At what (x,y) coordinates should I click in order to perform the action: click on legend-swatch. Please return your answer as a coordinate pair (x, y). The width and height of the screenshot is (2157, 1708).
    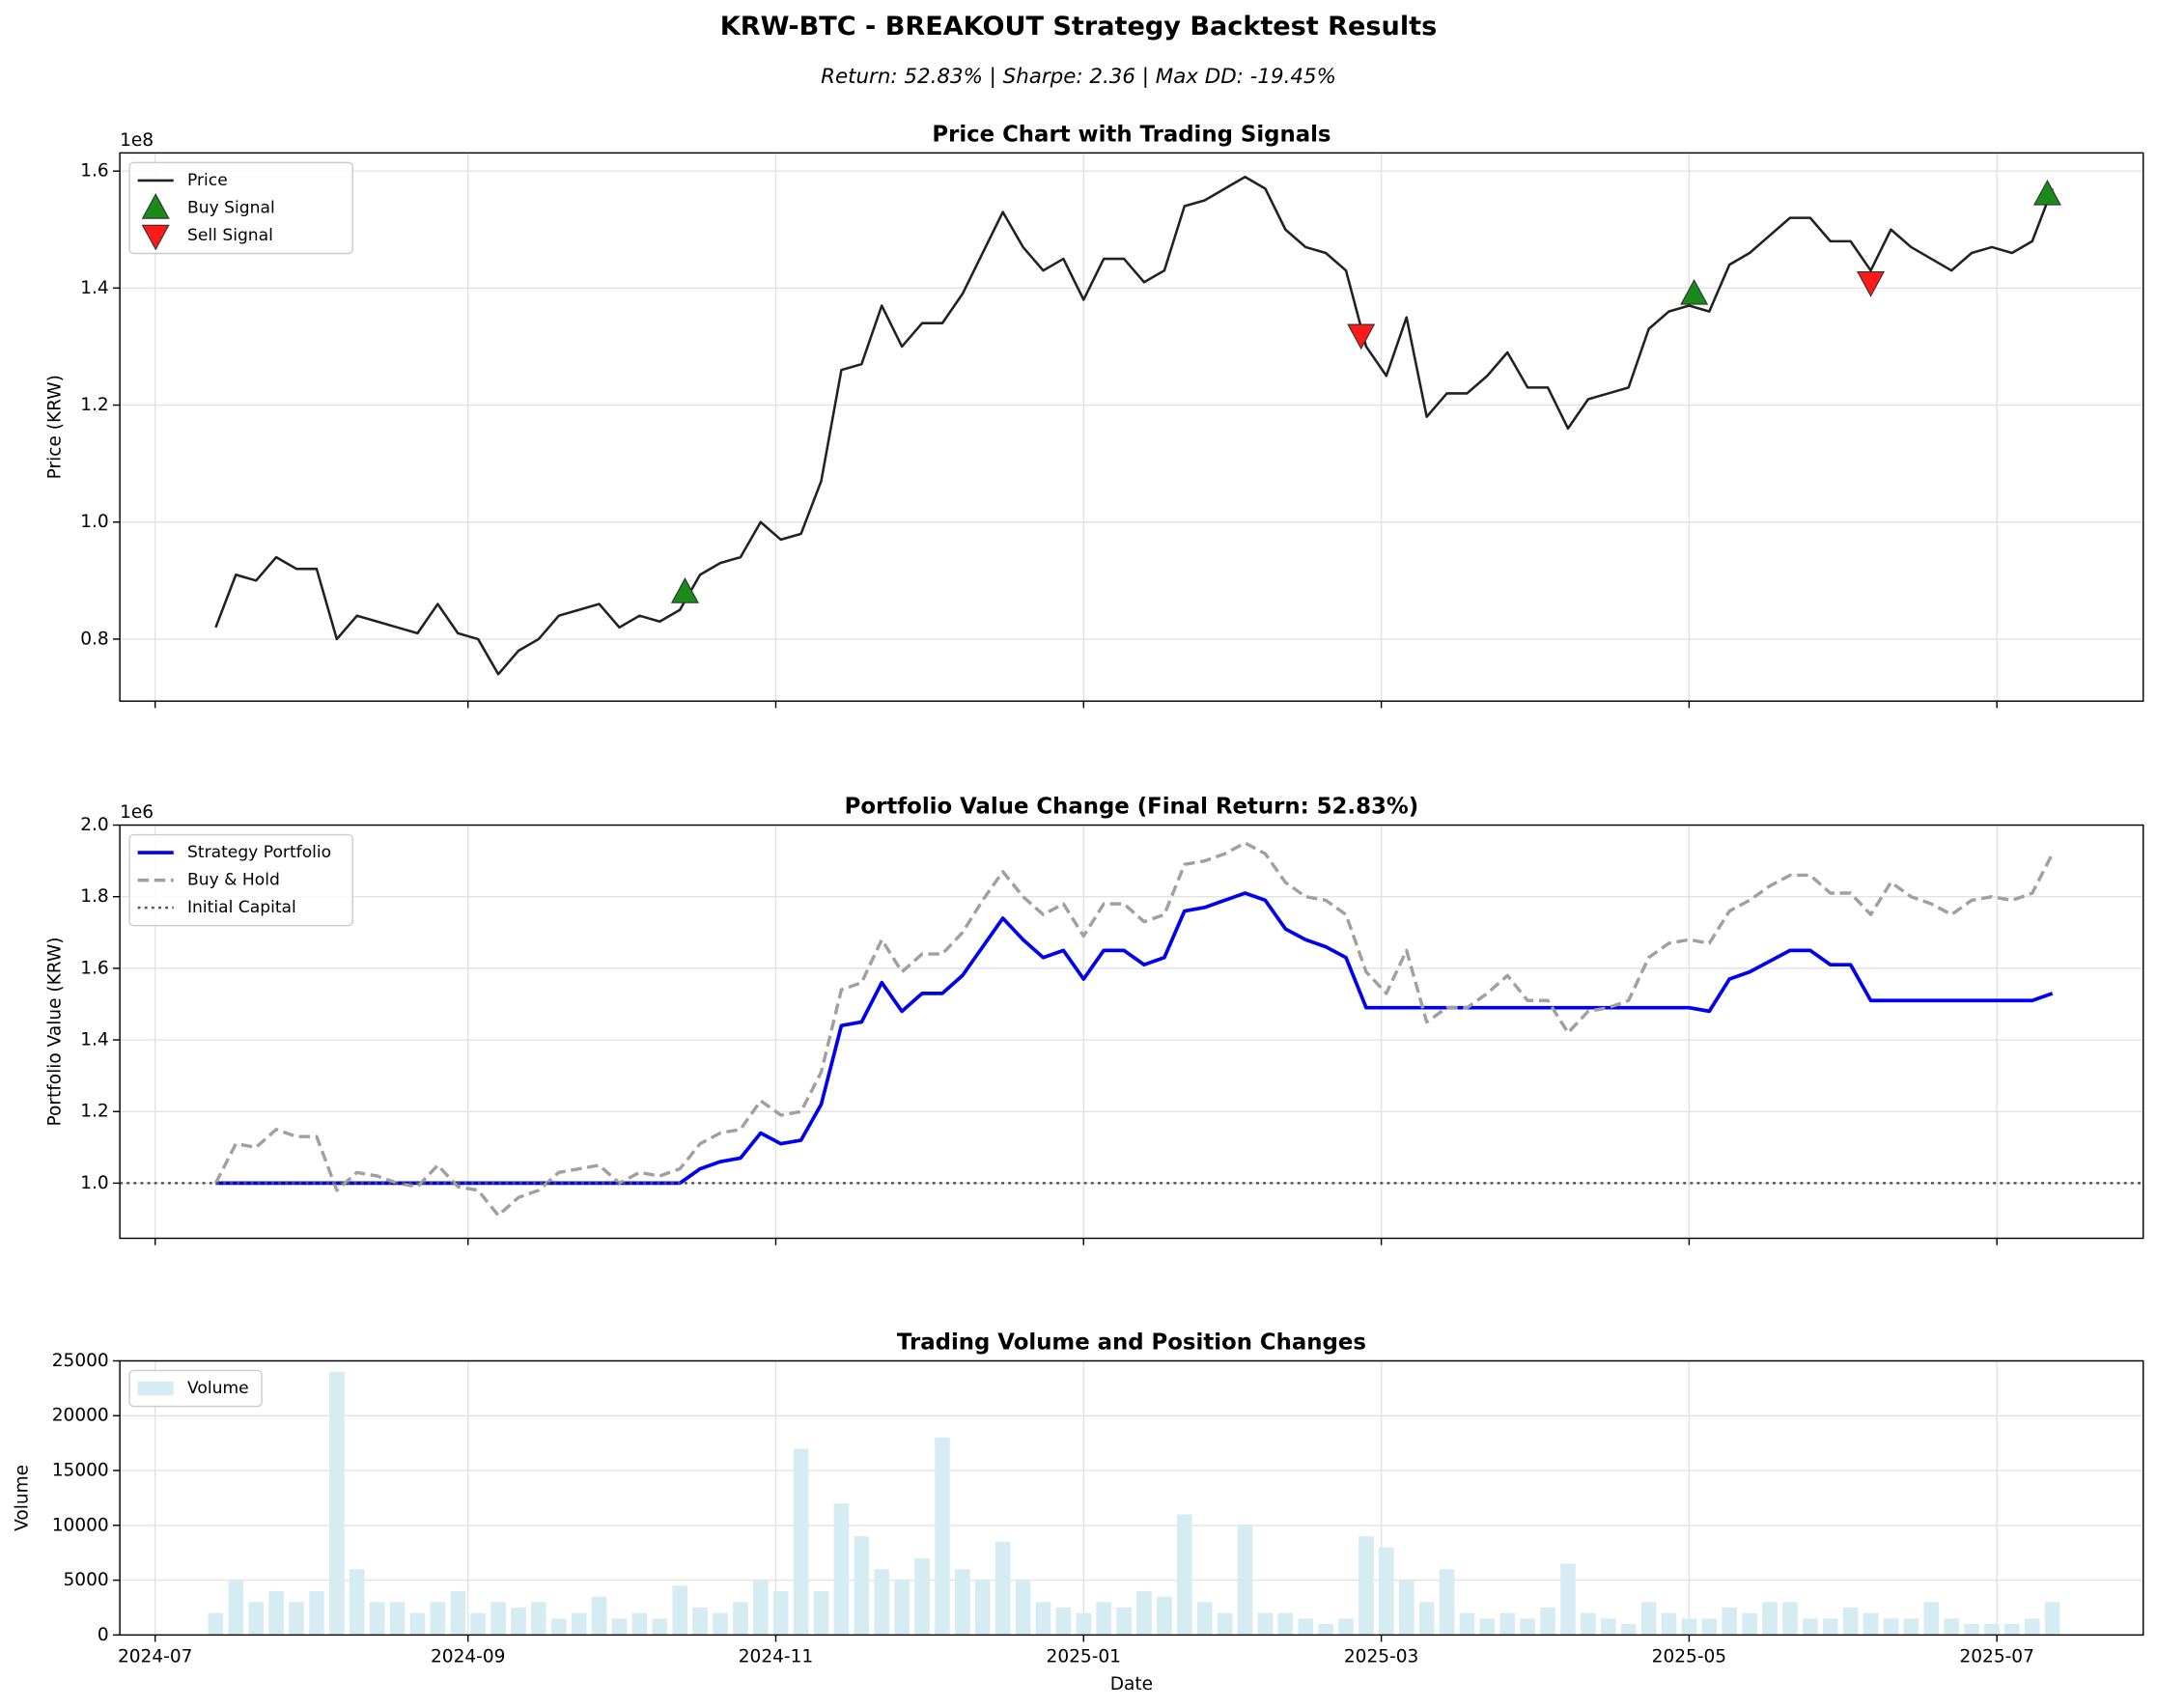
    Looking at the image, I should click on (156, 1389).